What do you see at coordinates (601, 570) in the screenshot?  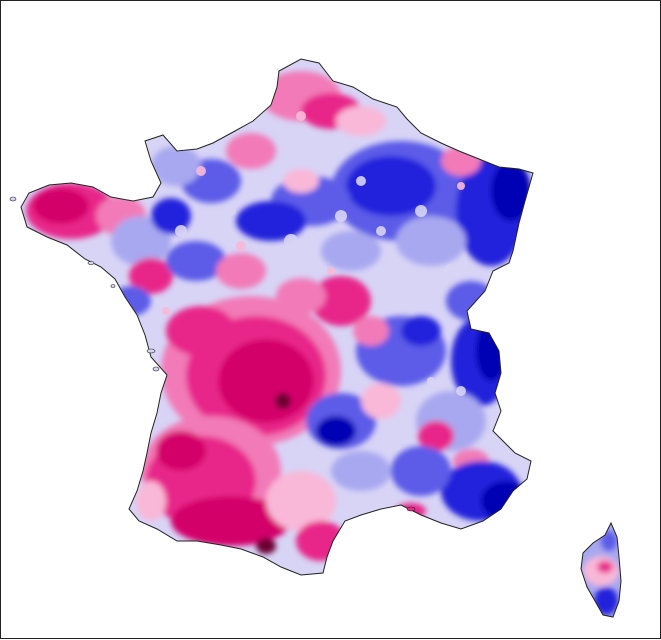 I see `corsica` at bounding box center [601, 570].